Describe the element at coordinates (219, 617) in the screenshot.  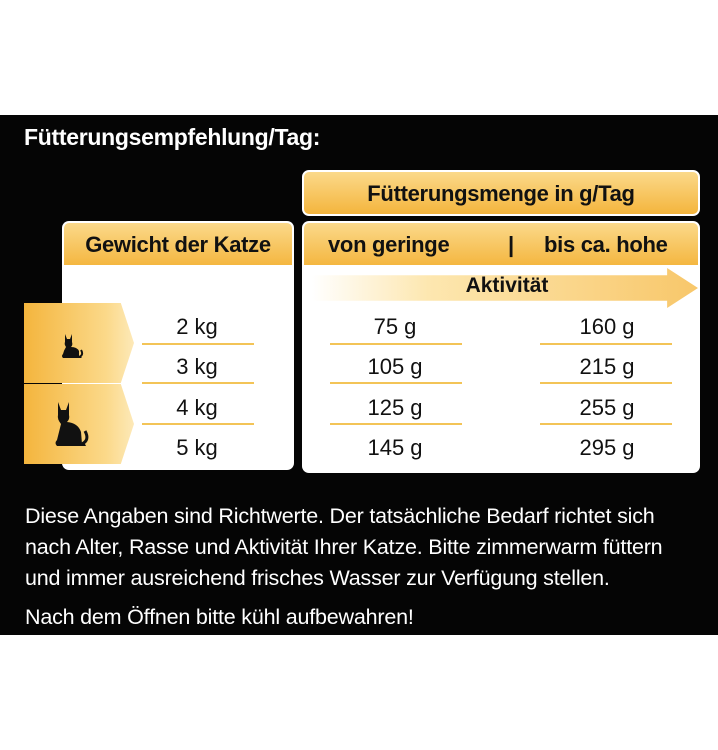
I see `storage-note: Nach dem Öffnen bitte kühl aufbewahren!` at that location.